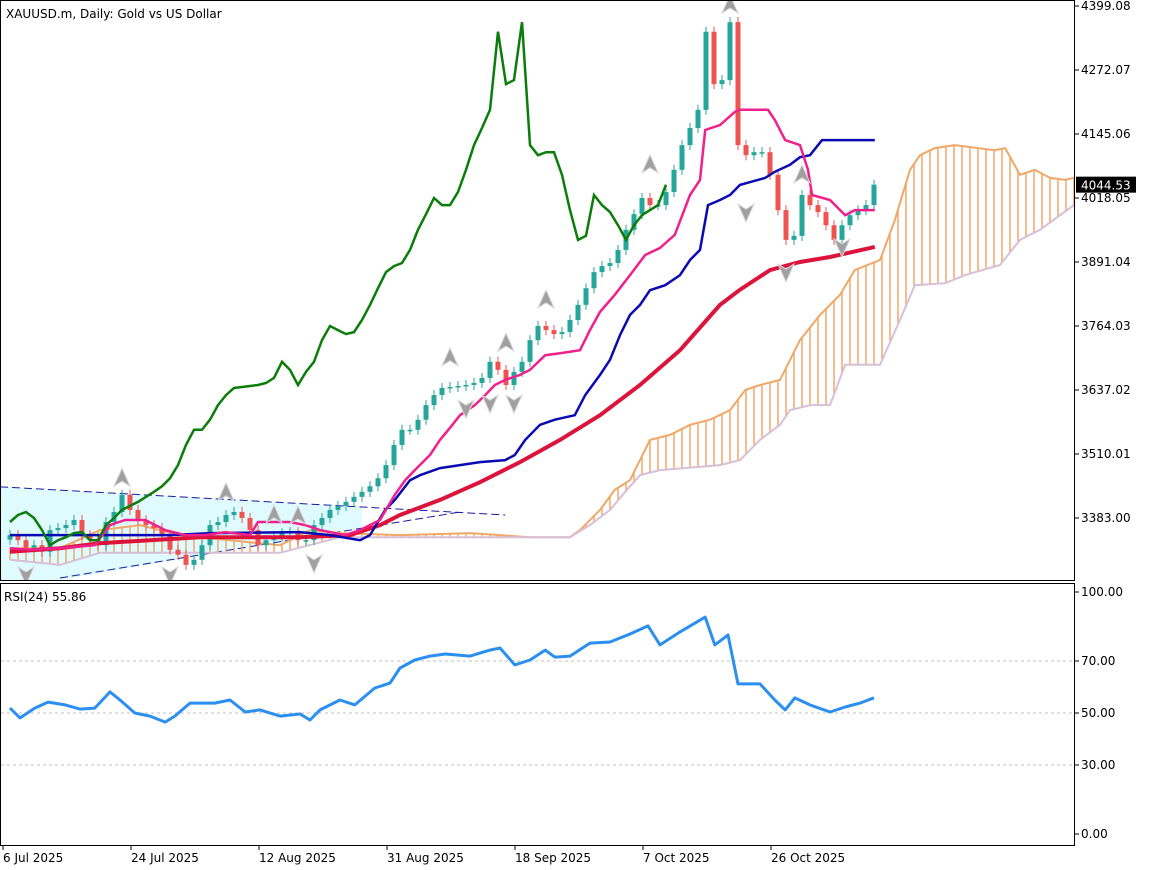 The height and width of the screenshot is (870, 1152). Describe the element at coordinates (260, 545) in the screenshot. I see `channel-lower-line` at that location.